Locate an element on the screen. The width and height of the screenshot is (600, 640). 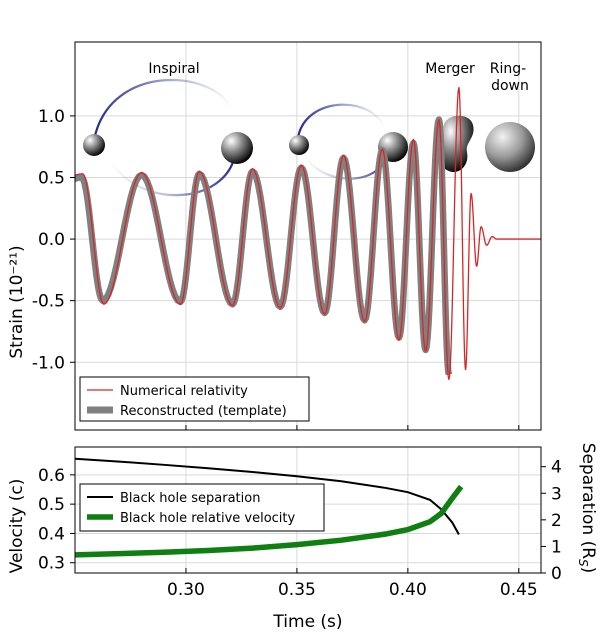
legend-label-reconstructed-template: Reconstructed (template) is located at coordinates (203, 411).